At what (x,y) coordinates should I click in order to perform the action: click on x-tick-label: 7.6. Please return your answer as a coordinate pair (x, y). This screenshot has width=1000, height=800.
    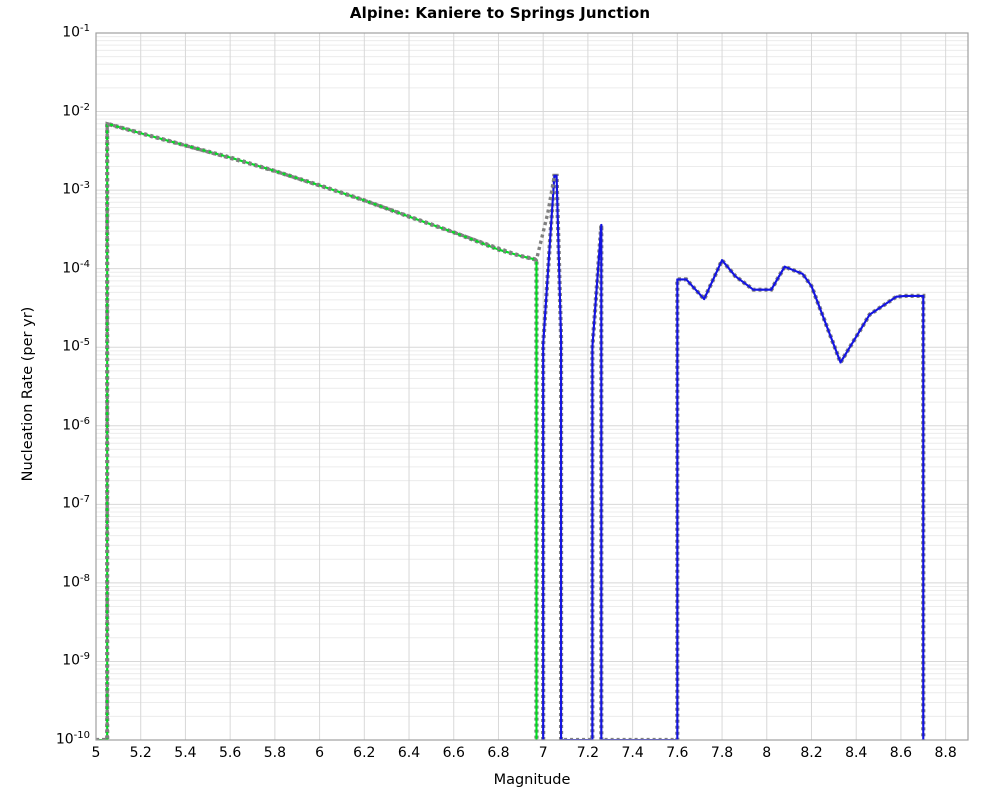
    Looking at the image, I should click on (677, 753).